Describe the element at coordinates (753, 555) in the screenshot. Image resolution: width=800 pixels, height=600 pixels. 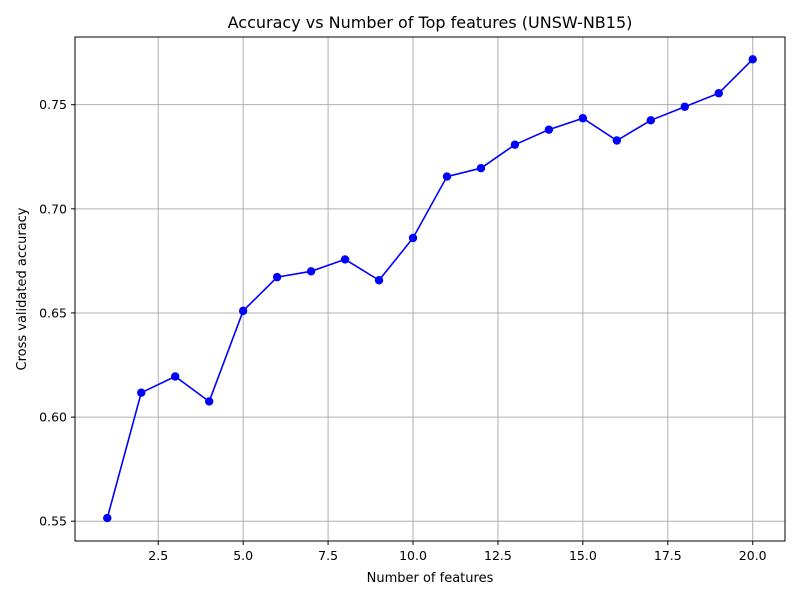
I see `x-tick-label: 20.0` at that location.